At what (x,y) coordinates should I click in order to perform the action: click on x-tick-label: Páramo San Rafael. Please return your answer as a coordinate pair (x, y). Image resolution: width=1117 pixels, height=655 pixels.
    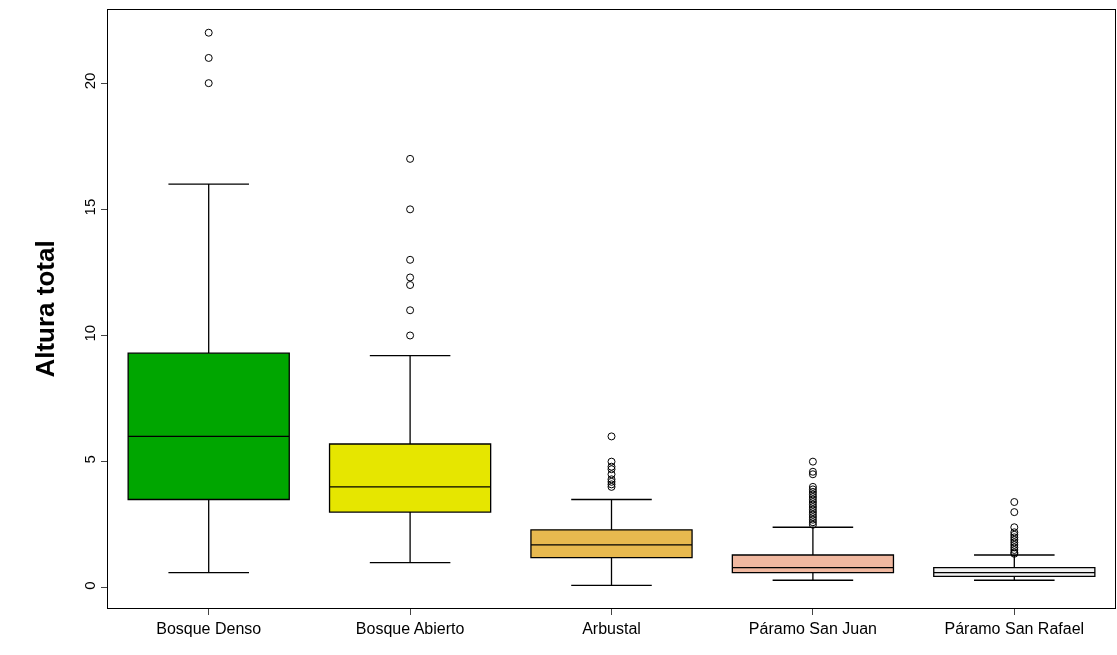
    Looking at the image, I should click on (1014, 629).